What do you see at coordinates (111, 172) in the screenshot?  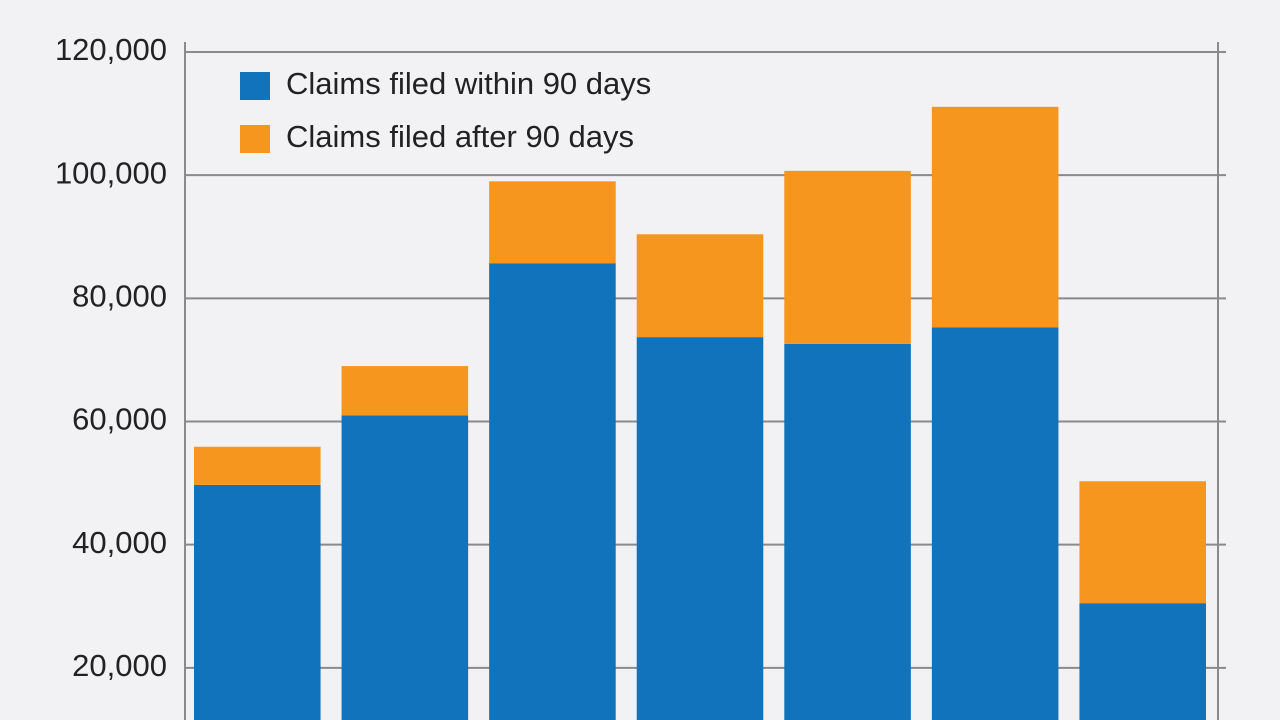 I see `y-tick-label: 100,000` at bounding box center [111, 172].